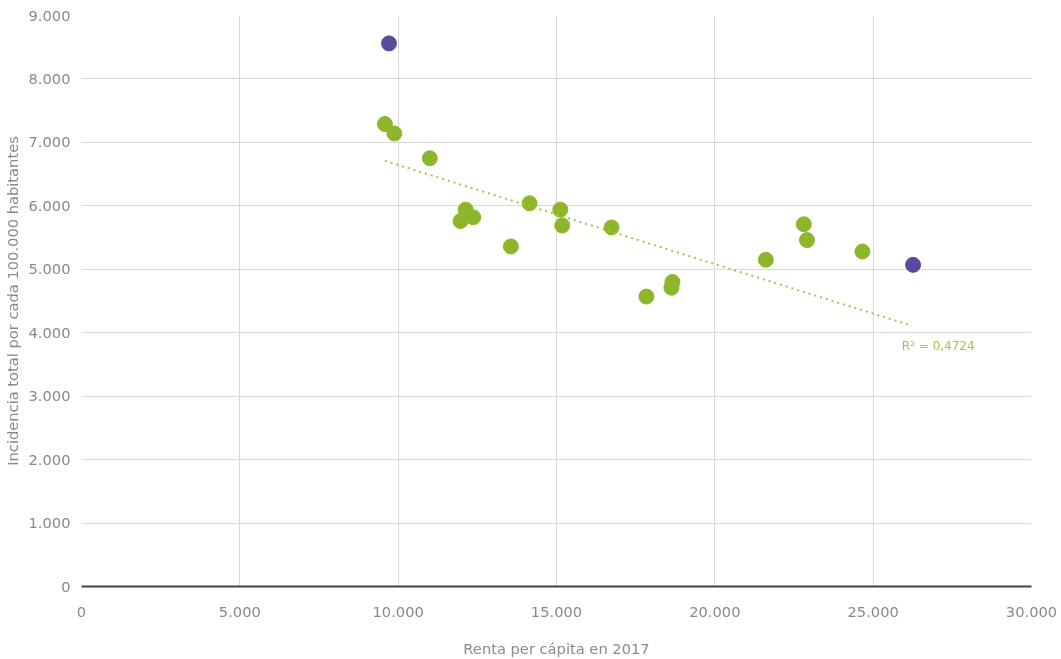  What do you see at coordinates (49, 15) in the screenshot?
I see `y-tick-label: 9.000` at bounding box center [49, 15].